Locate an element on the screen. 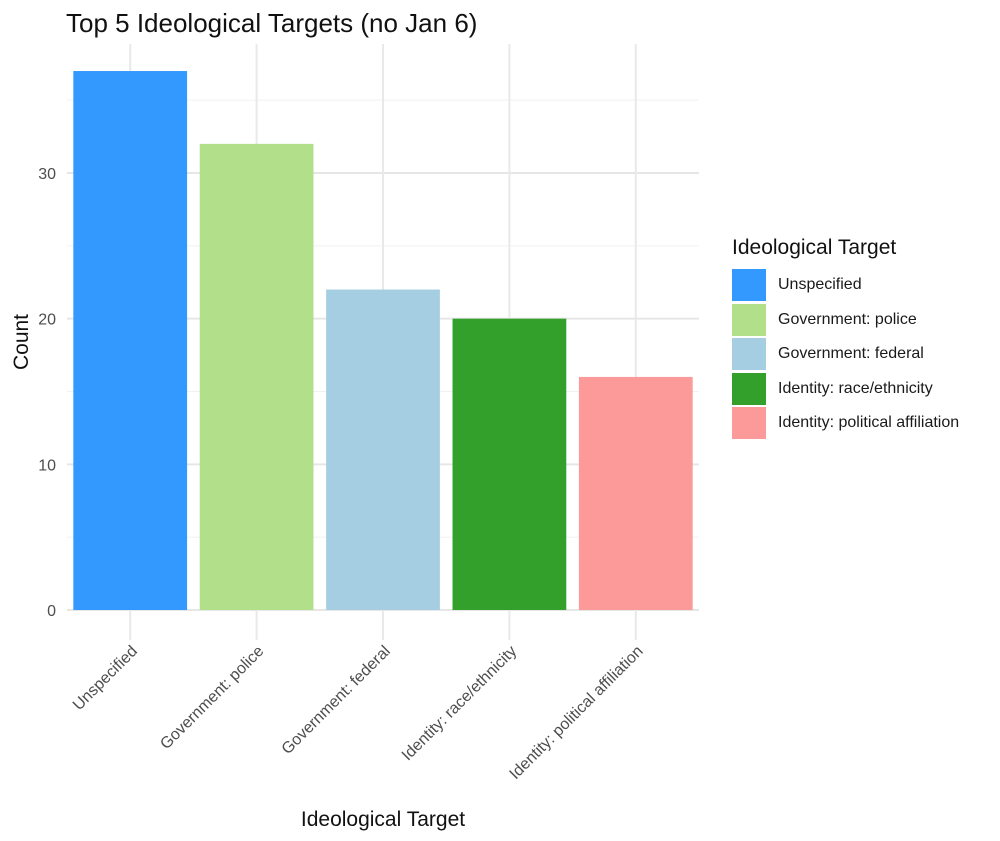 This screenshot has width=1000, height=841. y-tick-label: 0 is located at coordinates (51, 611).